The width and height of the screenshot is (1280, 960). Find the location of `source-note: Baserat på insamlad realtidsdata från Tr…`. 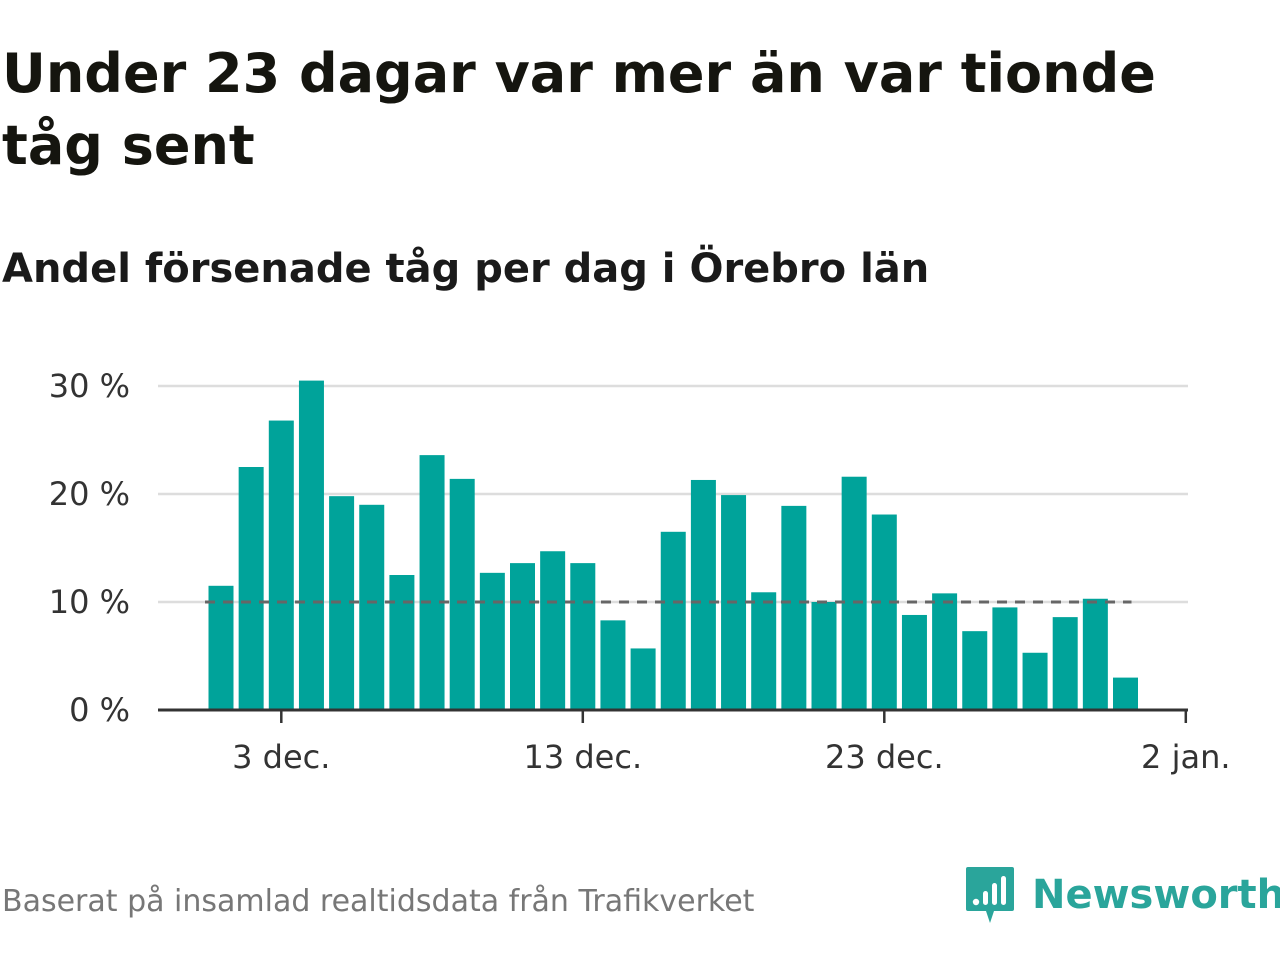

source-note: Baserat på insamlad realtidsdata från Tr… is located at coordinates (378, 901).